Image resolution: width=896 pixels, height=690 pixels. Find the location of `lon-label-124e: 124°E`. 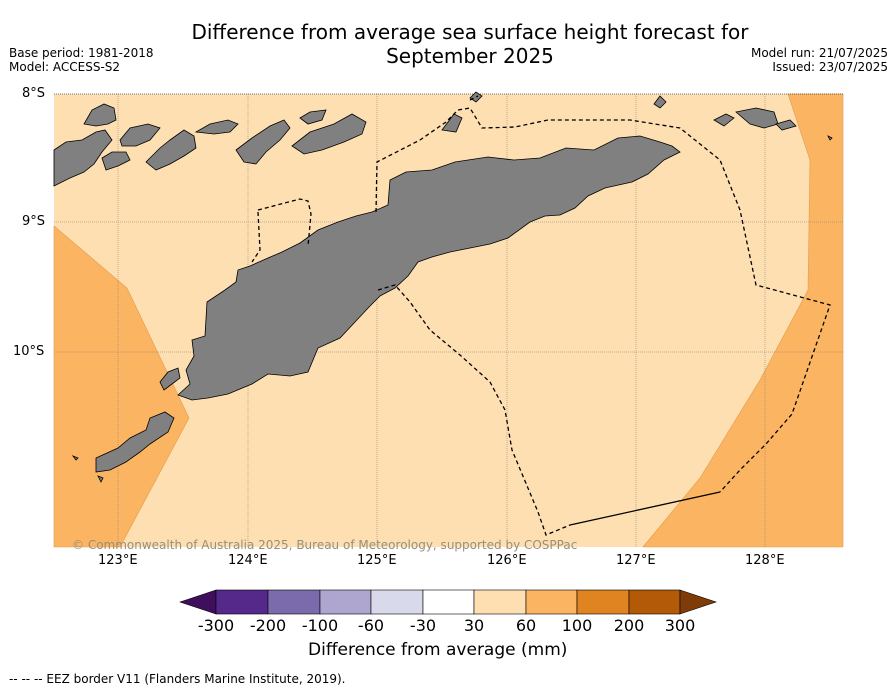

lon-label-124e: 124°E is located at coordinates (248, 560).